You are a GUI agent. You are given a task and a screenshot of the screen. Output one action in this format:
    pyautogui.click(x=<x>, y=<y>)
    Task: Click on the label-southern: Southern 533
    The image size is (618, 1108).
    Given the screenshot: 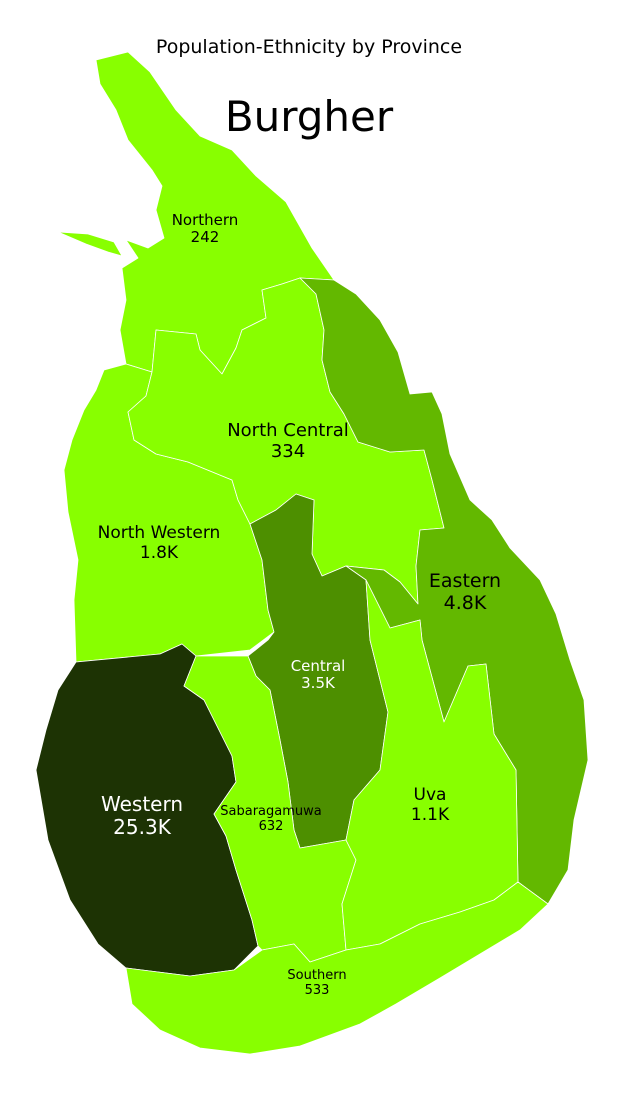 What is the action you would take?
    pyautogui.click(x=317, y=983)
    